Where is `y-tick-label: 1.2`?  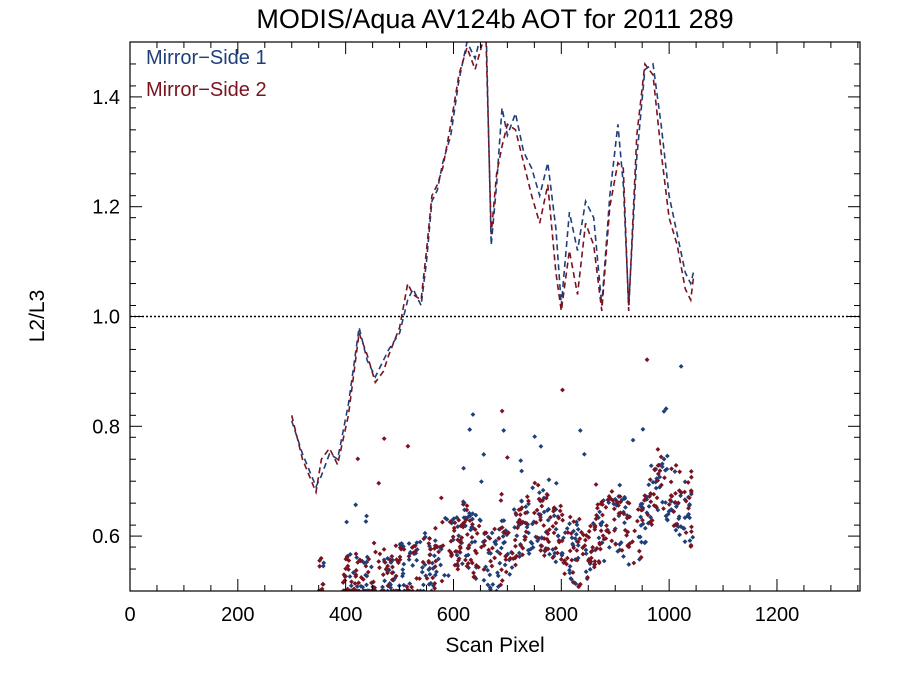 y-tick-label: 1.2 is located at coordinates (106, 208).